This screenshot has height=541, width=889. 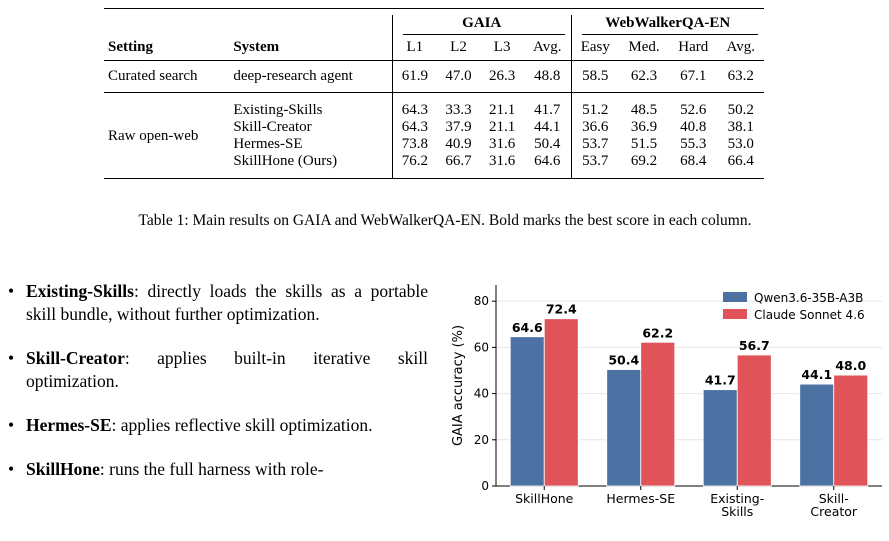 I want to click on group-header-webwalker: WebWalkerQA-EN, so click(x=667, y=23).